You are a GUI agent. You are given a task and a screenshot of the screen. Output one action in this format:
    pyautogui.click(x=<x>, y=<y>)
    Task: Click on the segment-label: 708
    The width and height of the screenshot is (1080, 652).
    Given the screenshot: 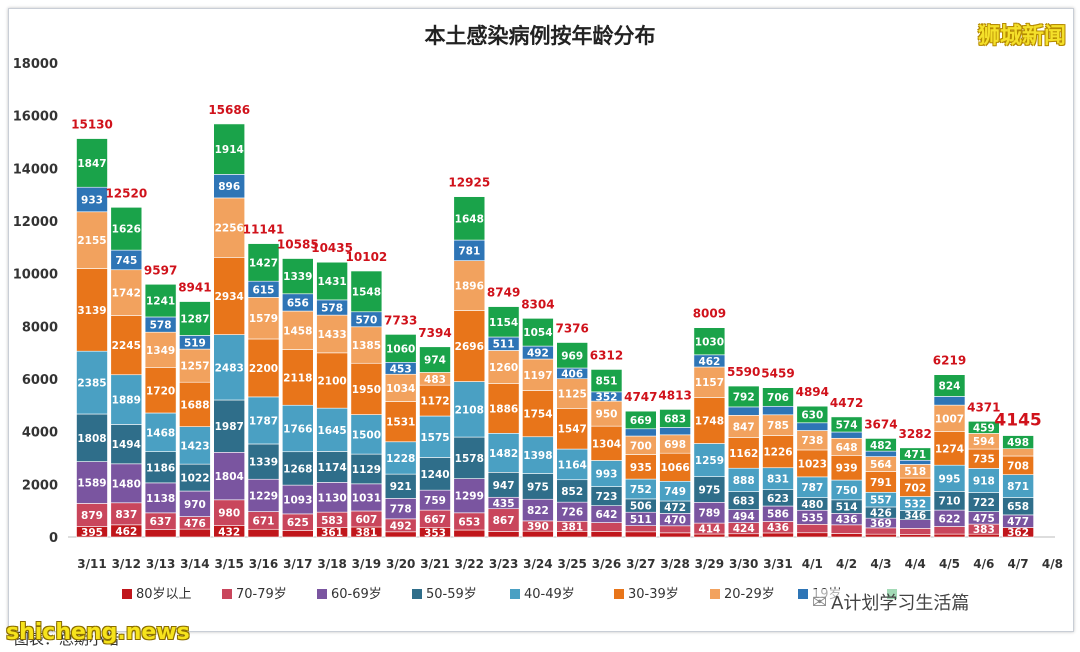 What is the action you would take?
    pyautogui.click(x=1018, y=466)
    